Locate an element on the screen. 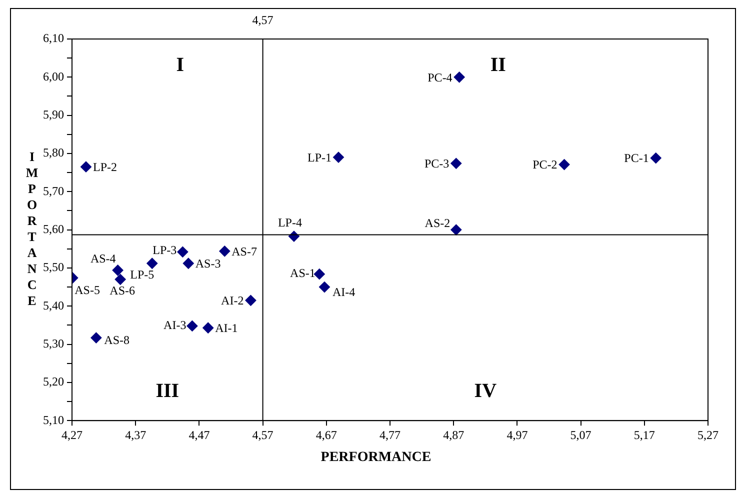 The width and height of the screenshot is (748, 498). annotation: AS-3 is located at coordinates (208, 263).